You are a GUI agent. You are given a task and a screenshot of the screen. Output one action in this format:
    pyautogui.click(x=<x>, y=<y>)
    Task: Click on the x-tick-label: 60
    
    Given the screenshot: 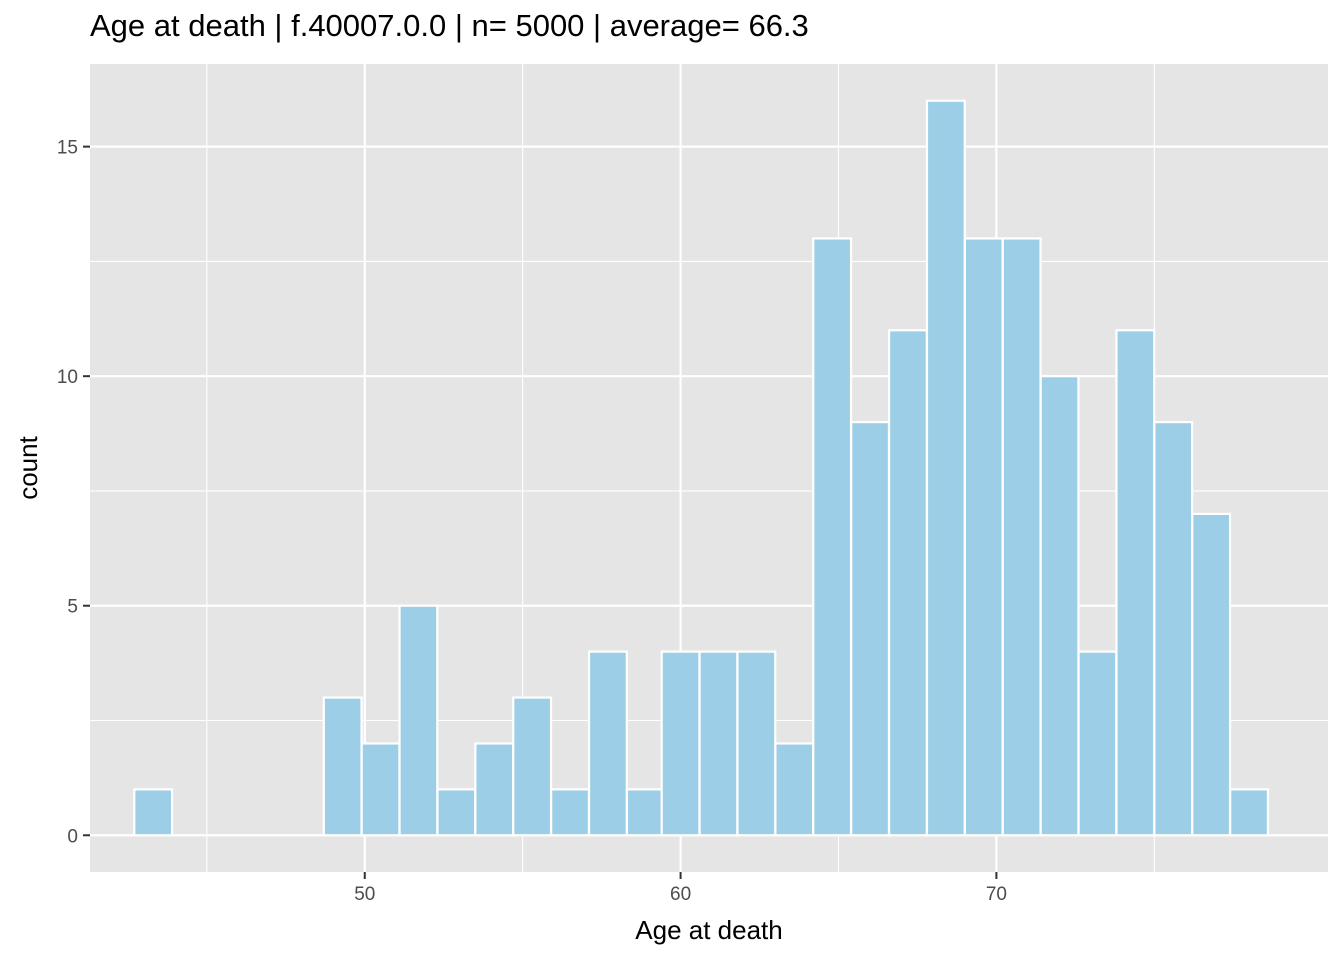 What is the action you would take?
    pyautogui.click(x=680, y=894)
    